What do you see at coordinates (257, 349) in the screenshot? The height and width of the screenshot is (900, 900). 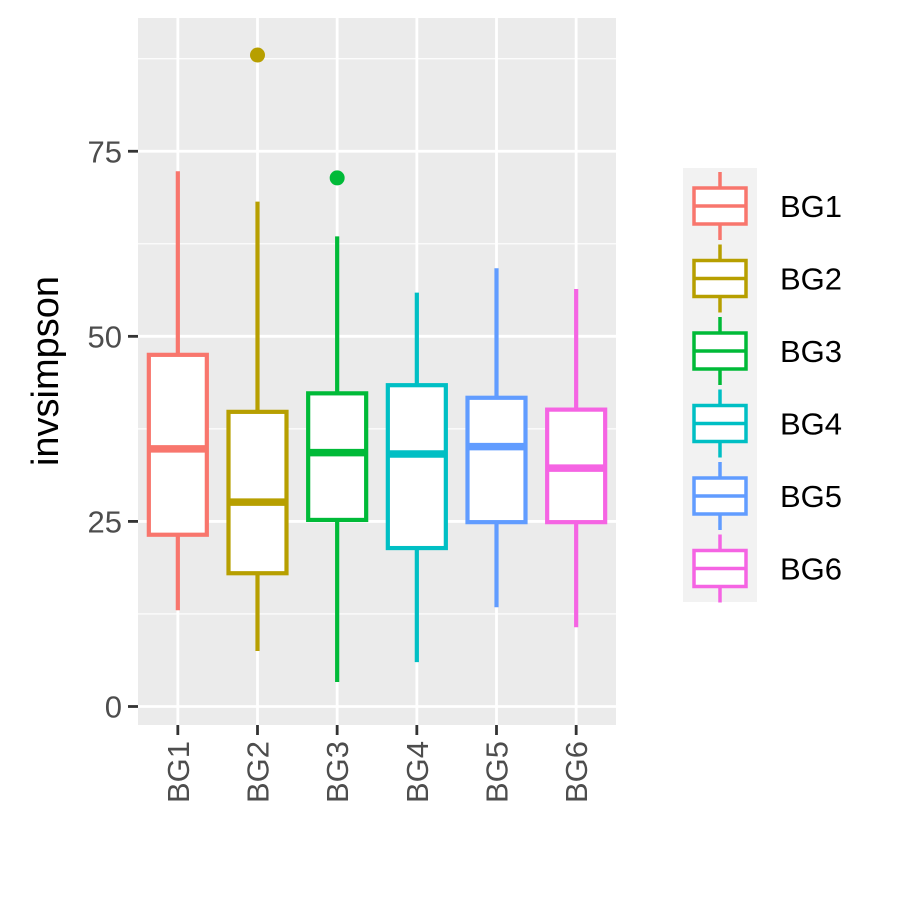 I see `box-bg2` at bounding box center [257, 349].